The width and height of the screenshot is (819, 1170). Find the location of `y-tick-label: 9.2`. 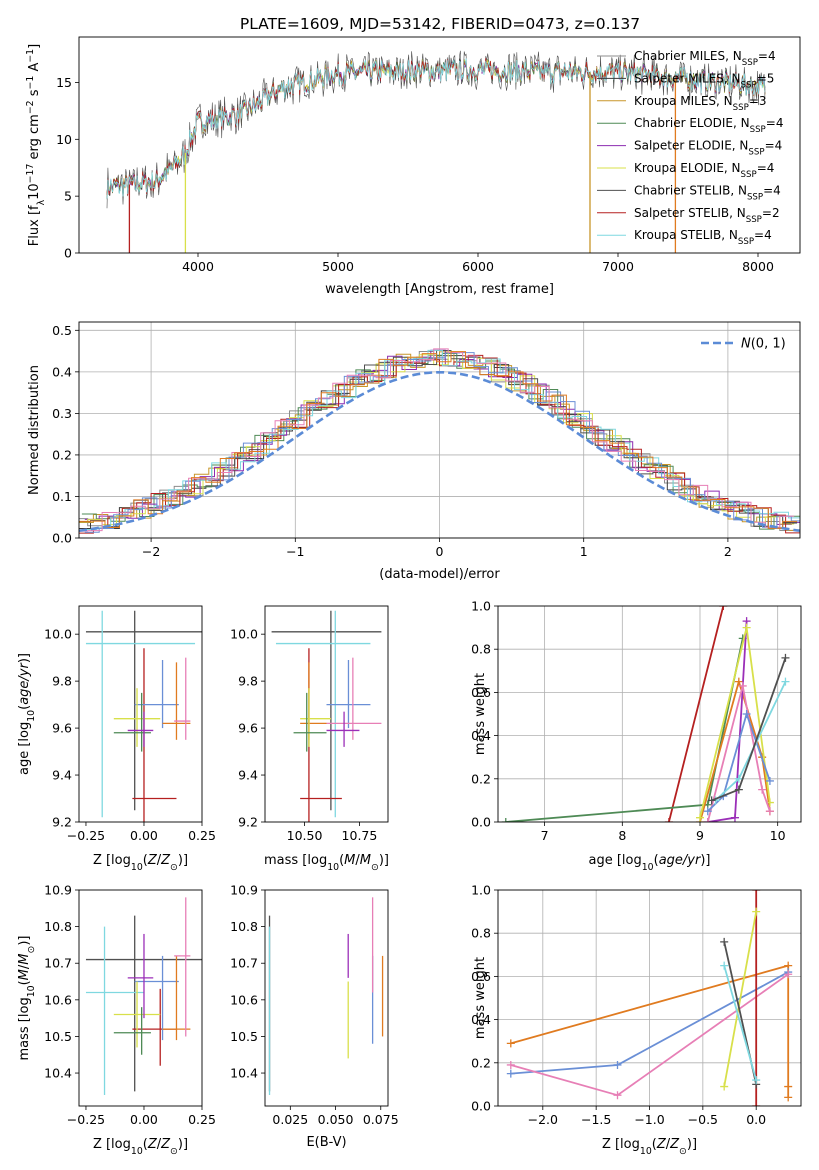

y-tick-label: 9.2 is located at coordinates (62, 822).